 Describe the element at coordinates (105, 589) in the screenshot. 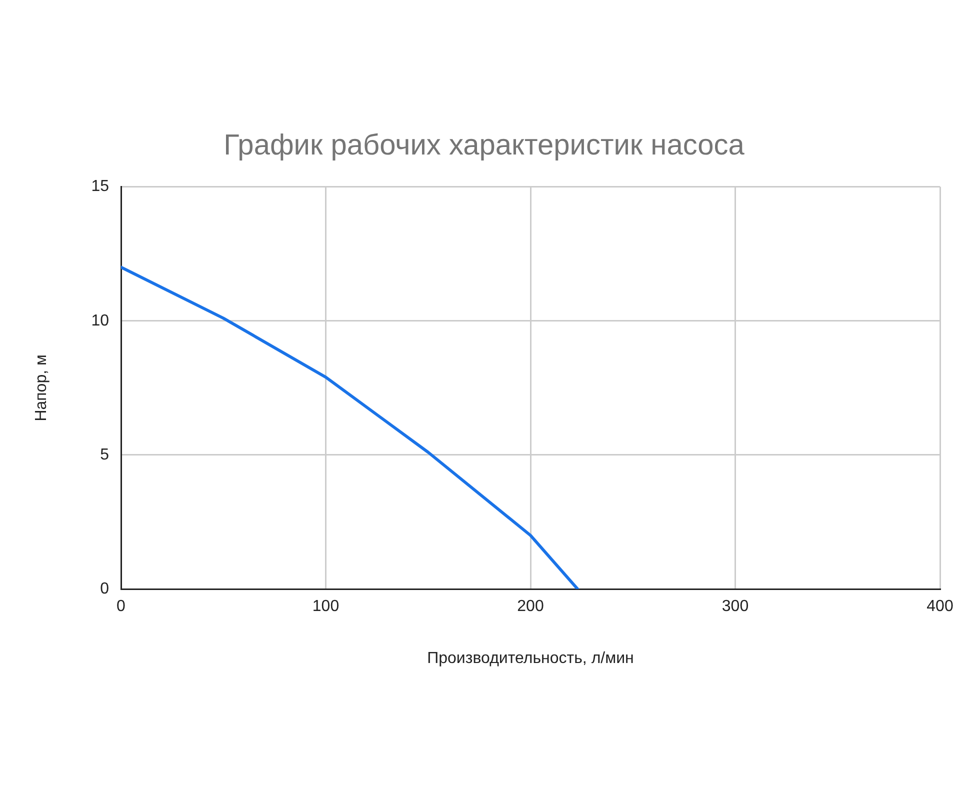

I see `y-tick-label: 0` at that location.